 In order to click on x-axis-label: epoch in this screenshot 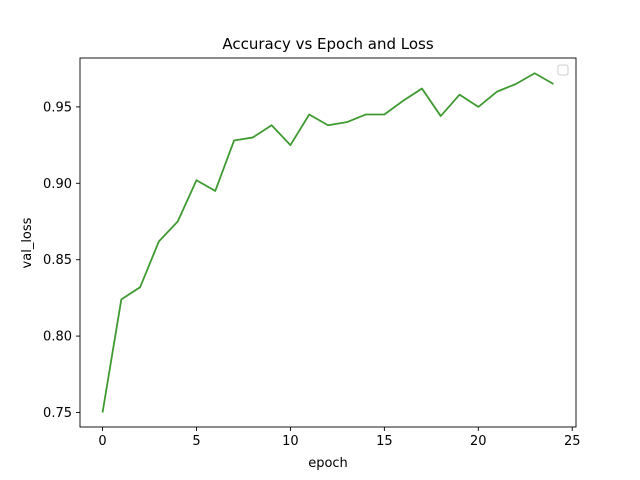, I will do `click(328, 463)`.